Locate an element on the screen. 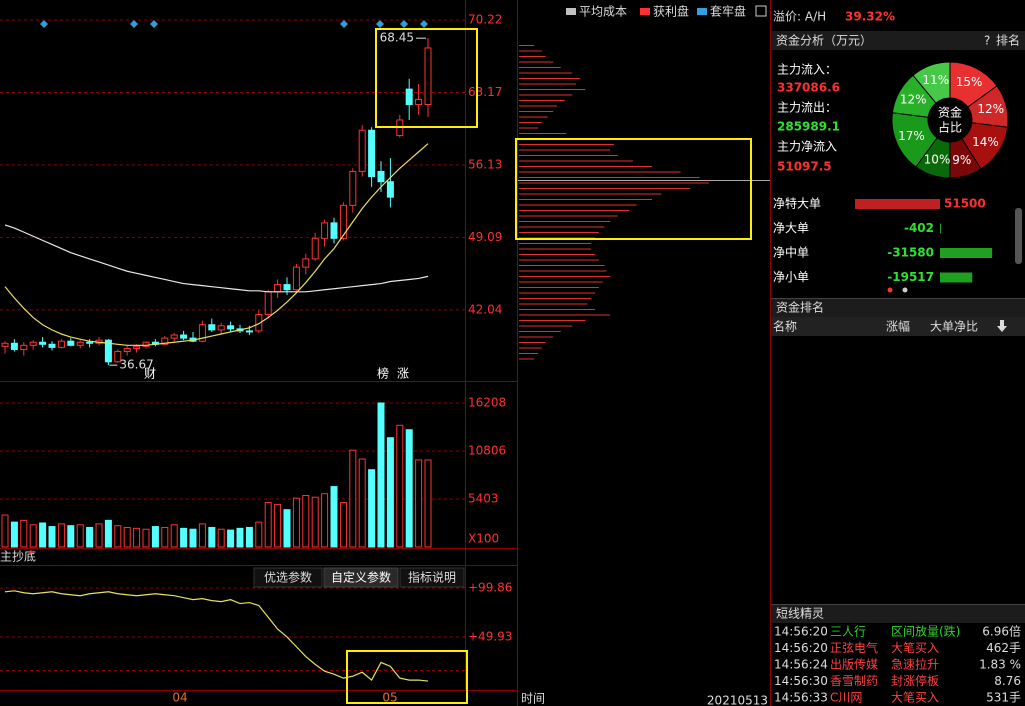 Image resolution: width=1025 pixels, height=706 pixels. event-marker: 财 is located at coordinates (150, 374).